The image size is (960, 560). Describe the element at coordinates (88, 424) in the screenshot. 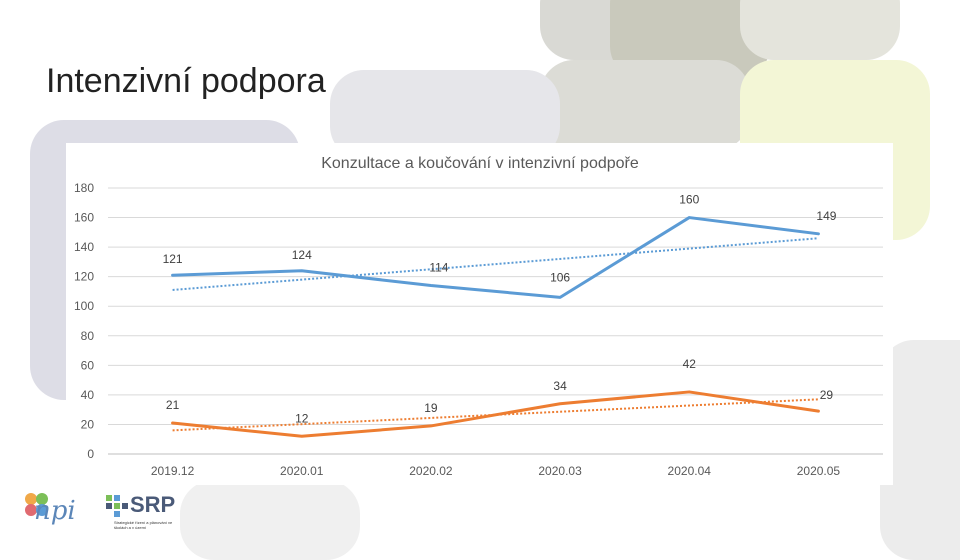

I see `y-tick-label: 20` at that location.